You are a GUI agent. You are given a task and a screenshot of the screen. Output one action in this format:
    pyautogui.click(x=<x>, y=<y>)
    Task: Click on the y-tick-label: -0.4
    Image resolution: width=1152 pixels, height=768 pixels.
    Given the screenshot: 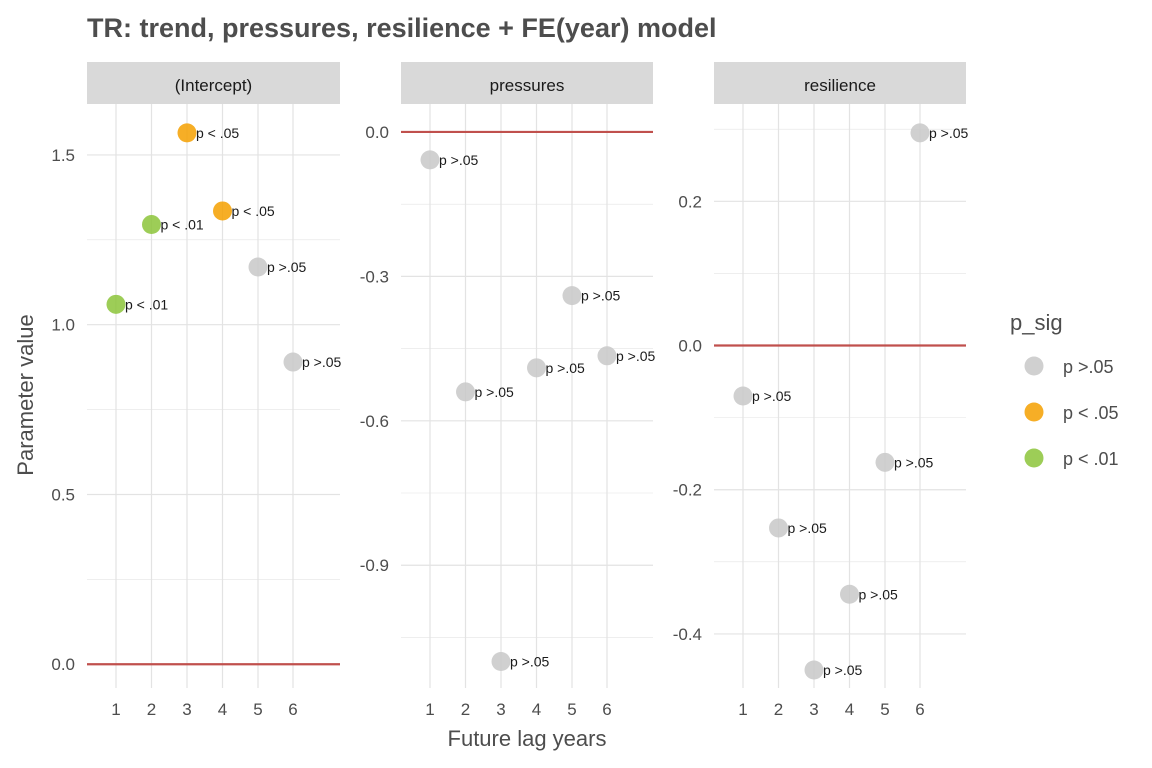 What is the action you would take?
    pyautogui.click(x=687, y=634)
    